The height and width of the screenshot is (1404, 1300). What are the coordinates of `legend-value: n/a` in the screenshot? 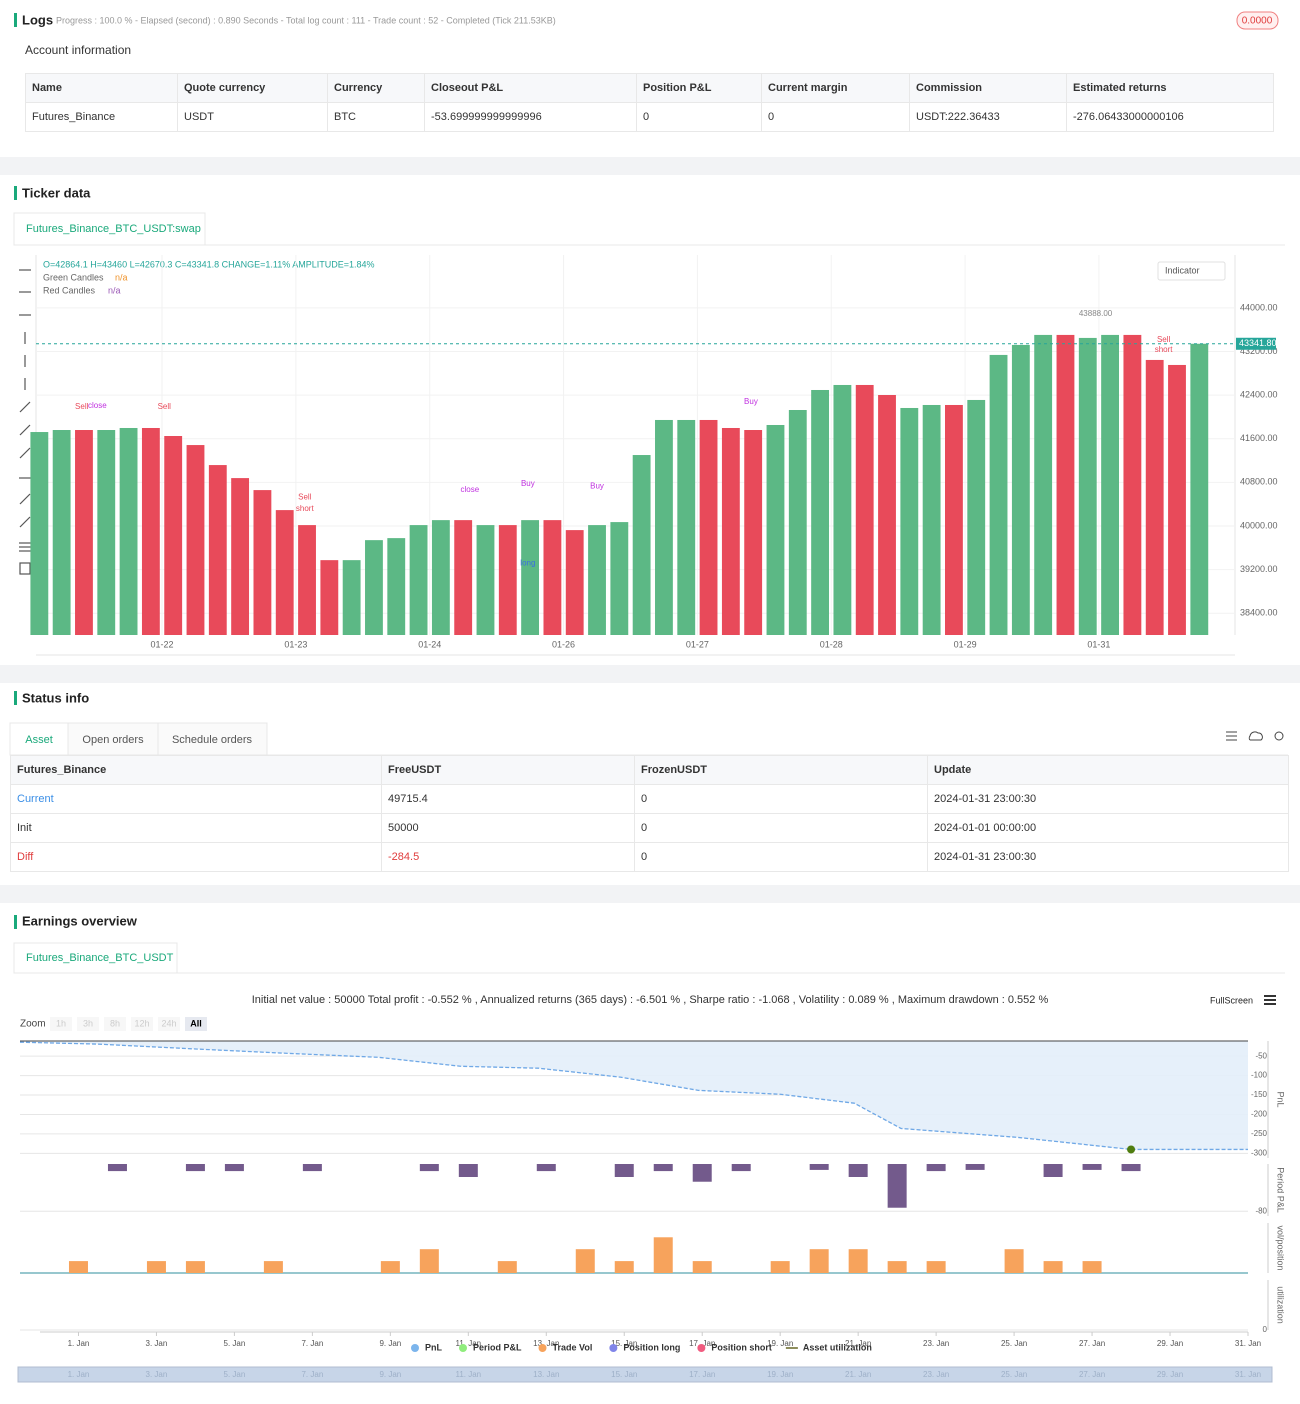 It's located at (114, 290).